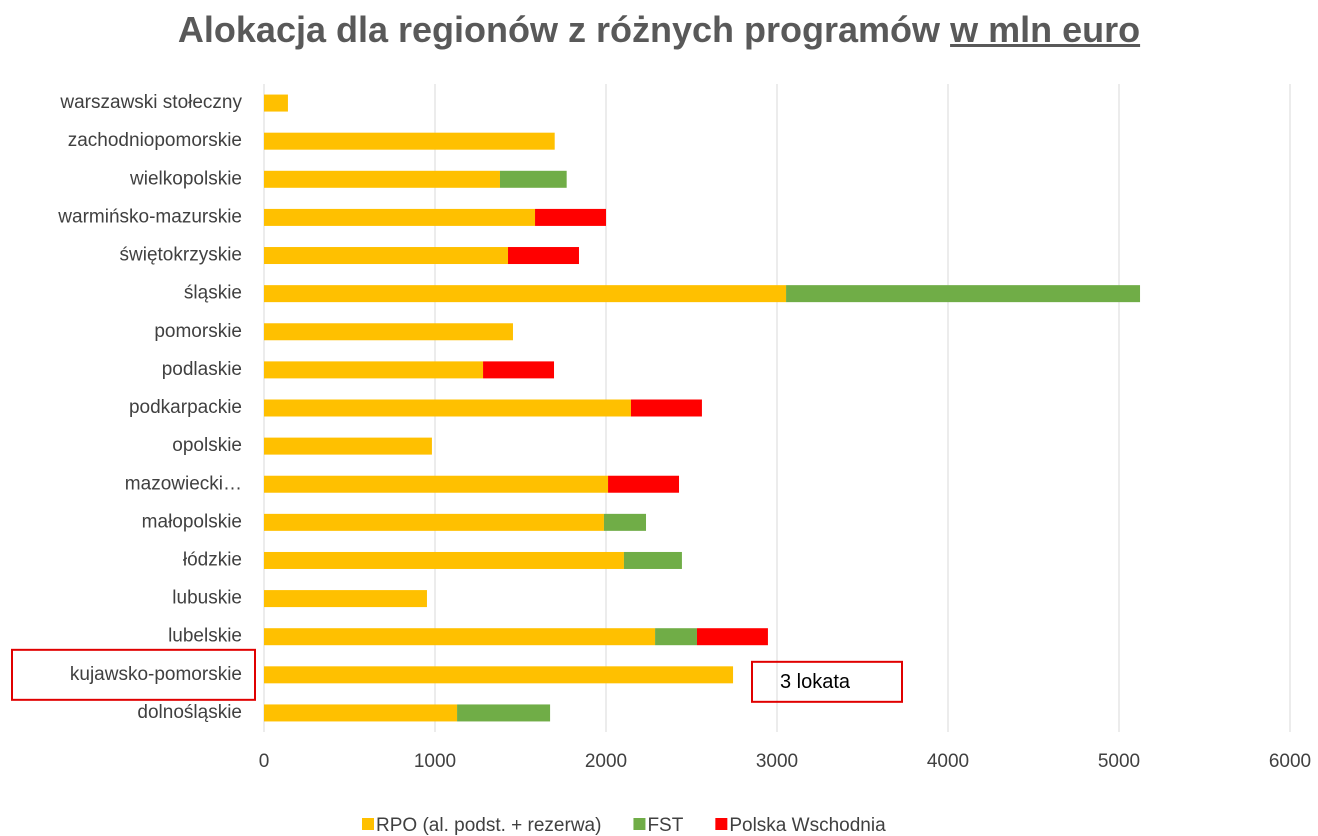  Describe the element at coordinates (192, 521) in the screenshot. I see `y-tick-label: małopolskie` at that location.